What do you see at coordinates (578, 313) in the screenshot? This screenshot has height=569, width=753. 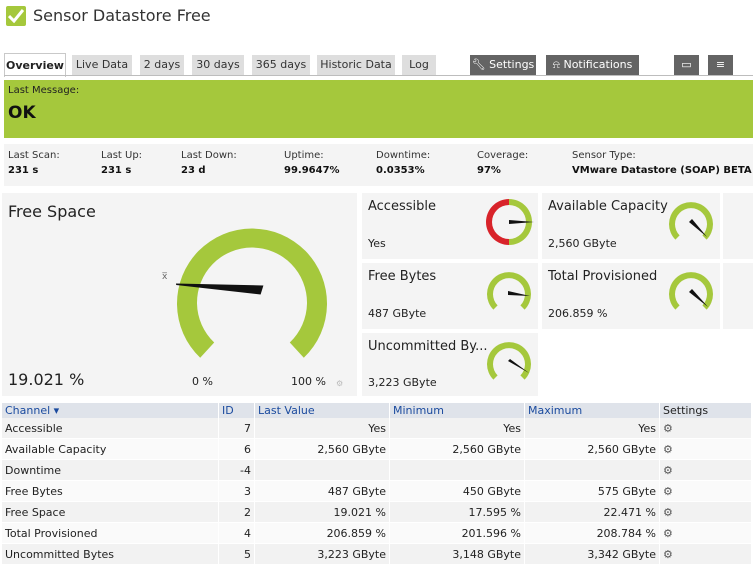 I see `gauge-value: 206.859 %` at bounding box center [578, 313].